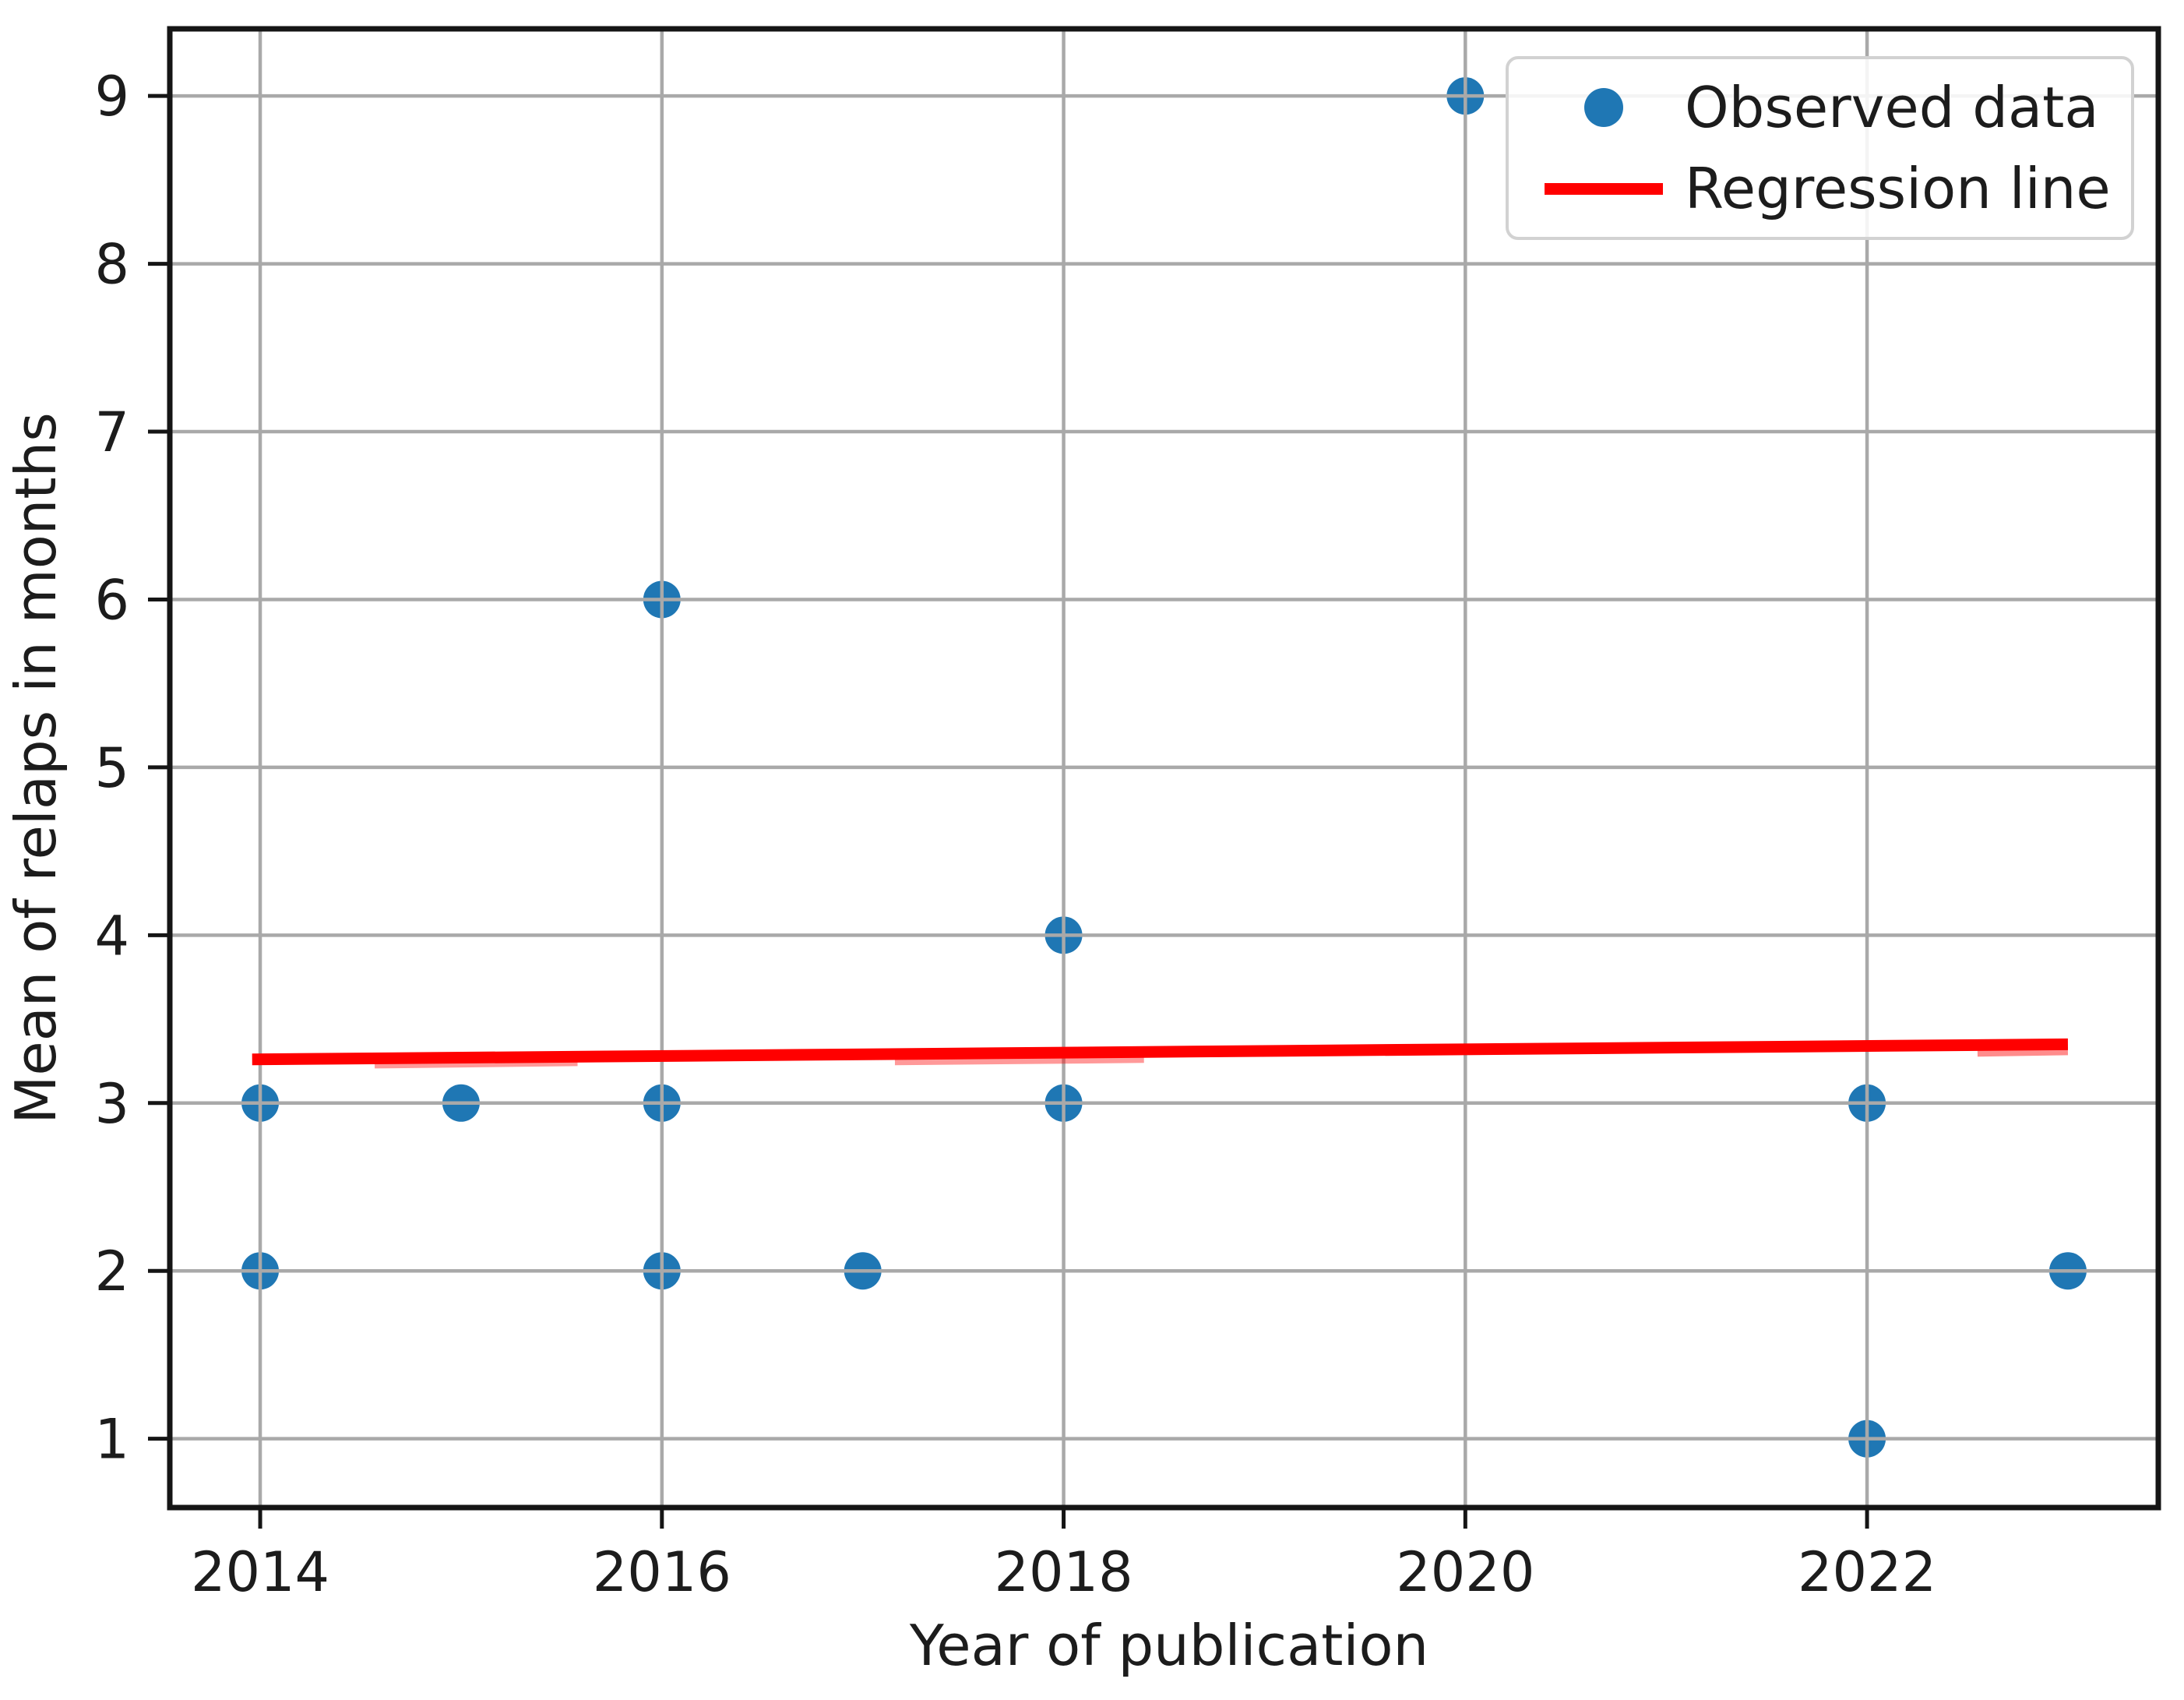 The height and width of the screenshot is (1700, 2184). Describe the element at coordinates (662, 1572) in the screenshot. I see `x-tick-label: 2016` at that location.